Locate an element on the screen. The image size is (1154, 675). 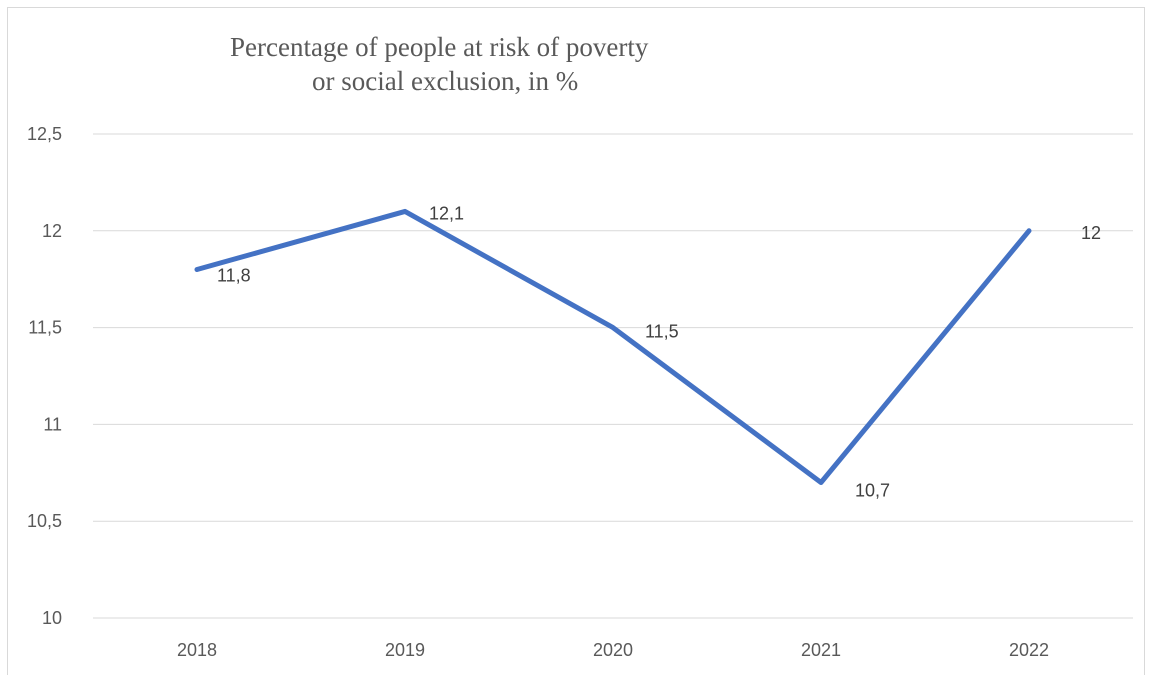
data-label: 11,8 is located at coordinates (234, 276).